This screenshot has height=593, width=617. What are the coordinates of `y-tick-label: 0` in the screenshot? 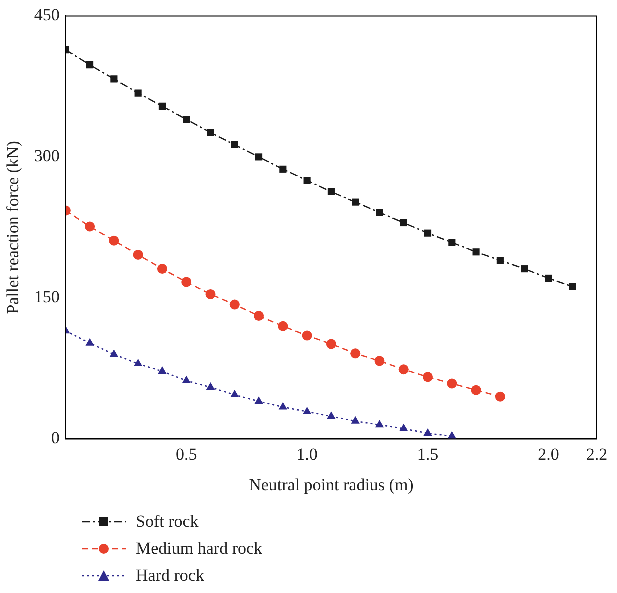 It's located at (55, 438).